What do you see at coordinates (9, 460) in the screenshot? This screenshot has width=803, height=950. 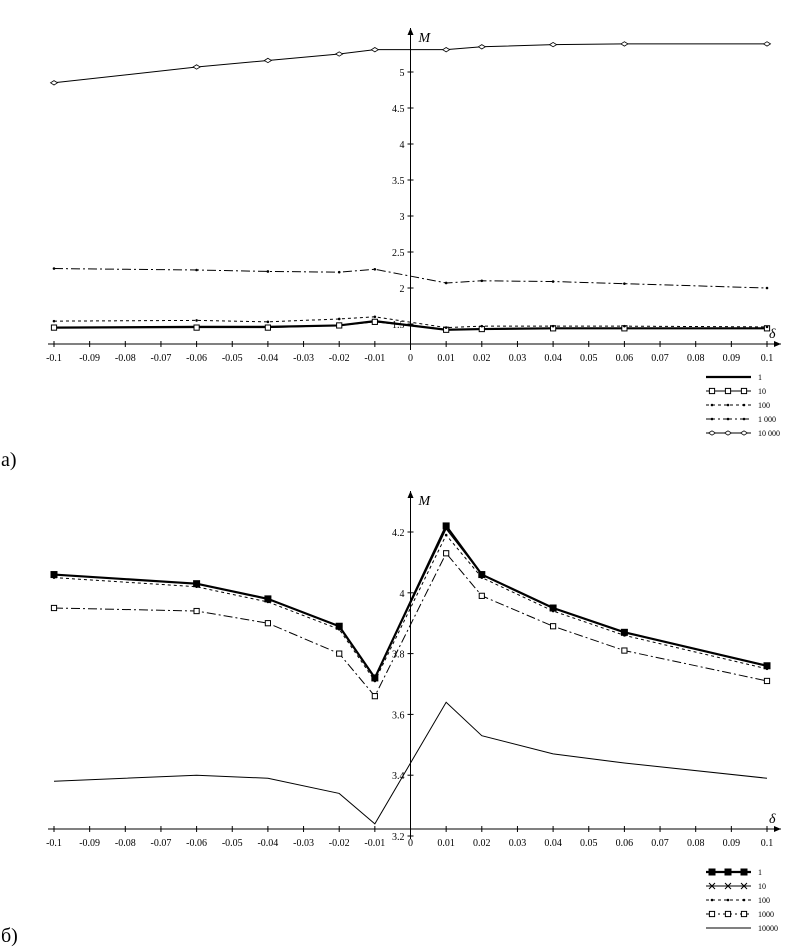 I see `panel-label-a: а)` at bounding box center [9, 460].